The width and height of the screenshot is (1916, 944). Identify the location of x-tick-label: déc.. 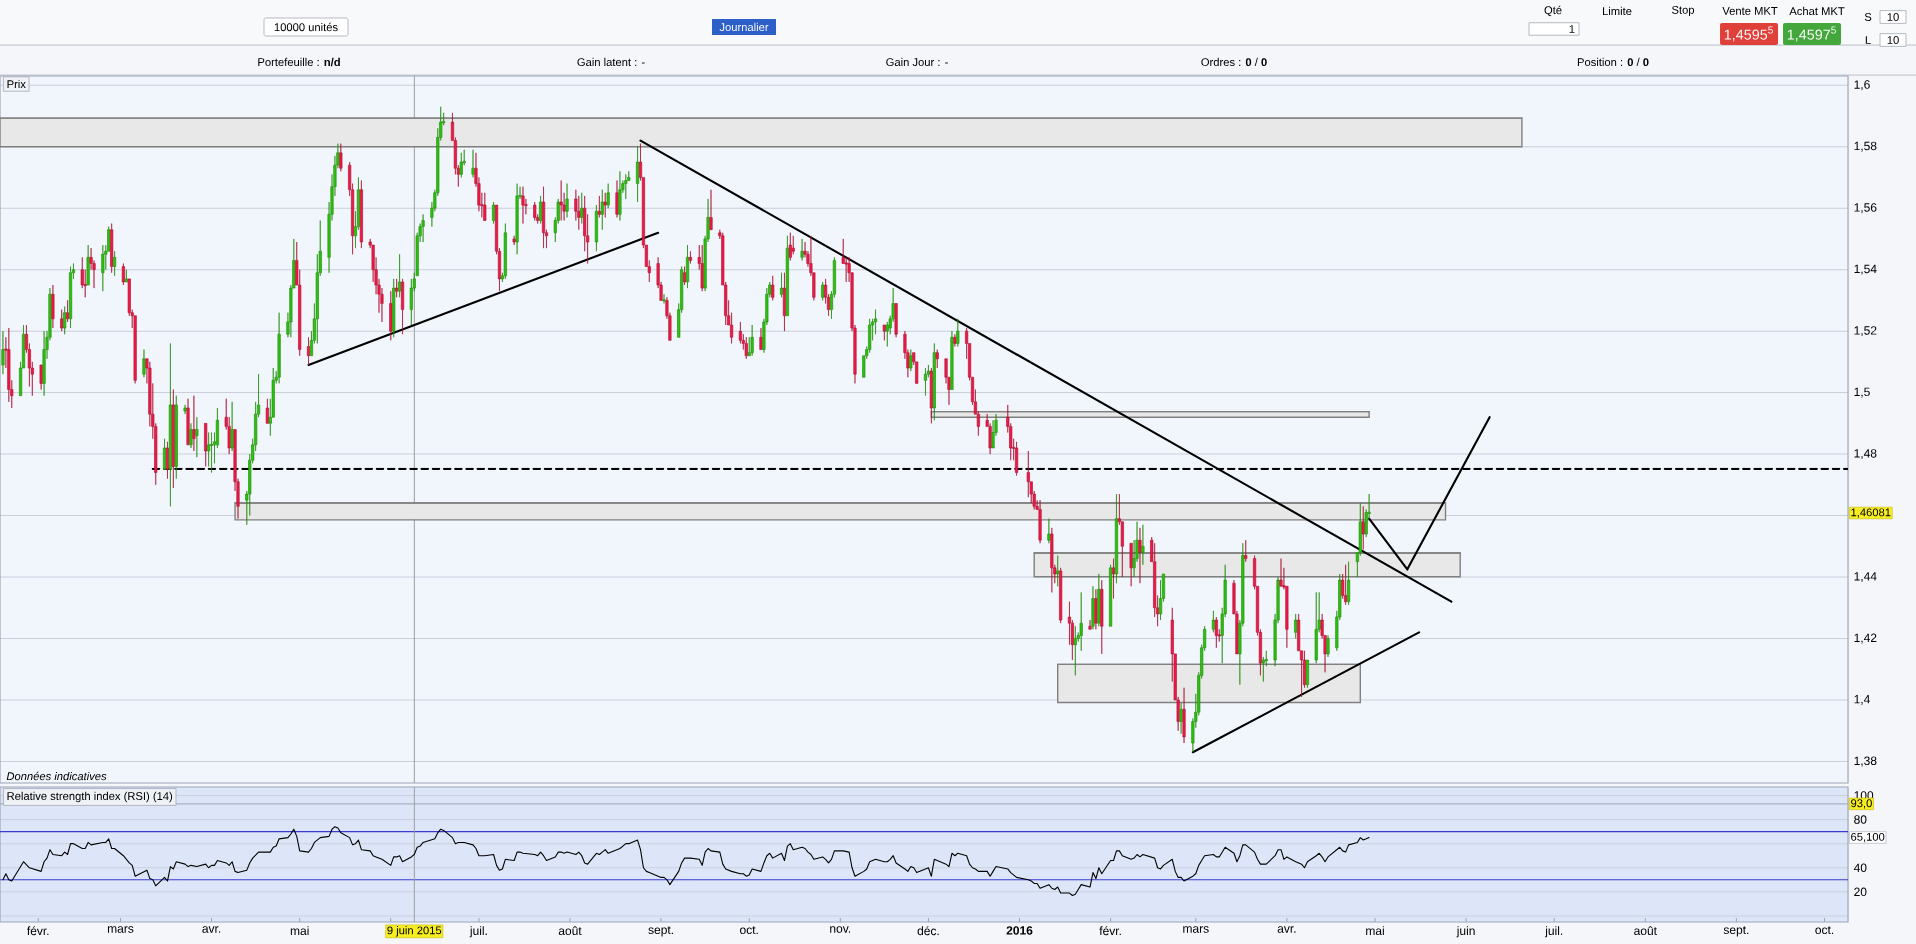
(928, 931).